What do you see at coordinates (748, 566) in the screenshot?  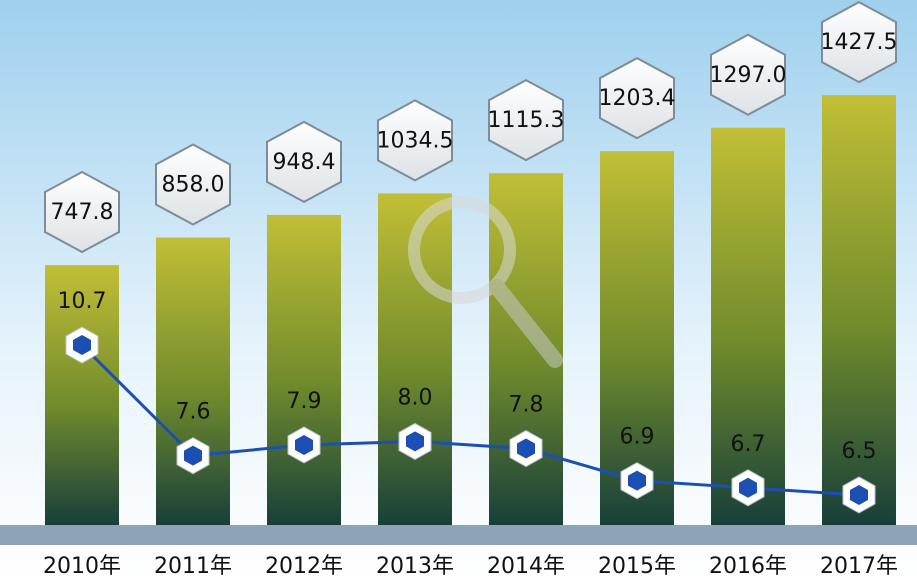 I see `x-tick-label: 2016年` at bounding box center [748, 566].